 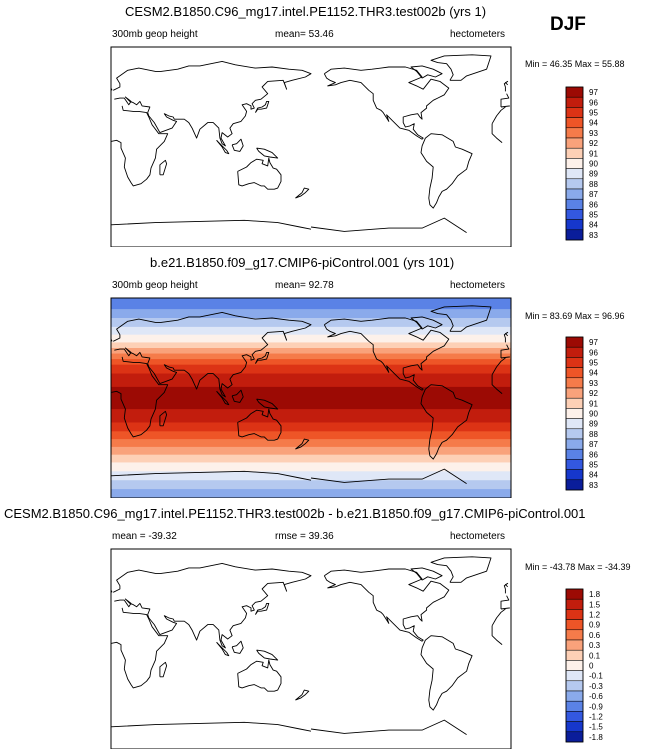 What do you see at coordinates (461, 67) in the screenshot?
I see `coastline-greenland` at bounding box center [461, 67].